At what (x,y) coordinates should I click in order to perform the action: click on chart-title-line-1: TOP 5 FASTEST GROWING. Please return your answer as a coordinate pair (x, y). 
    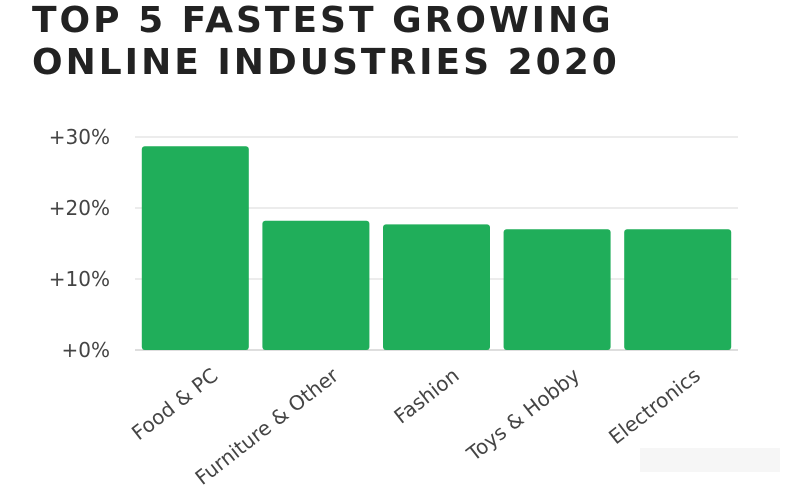
    Looking at the image, I should click on (323, 20).